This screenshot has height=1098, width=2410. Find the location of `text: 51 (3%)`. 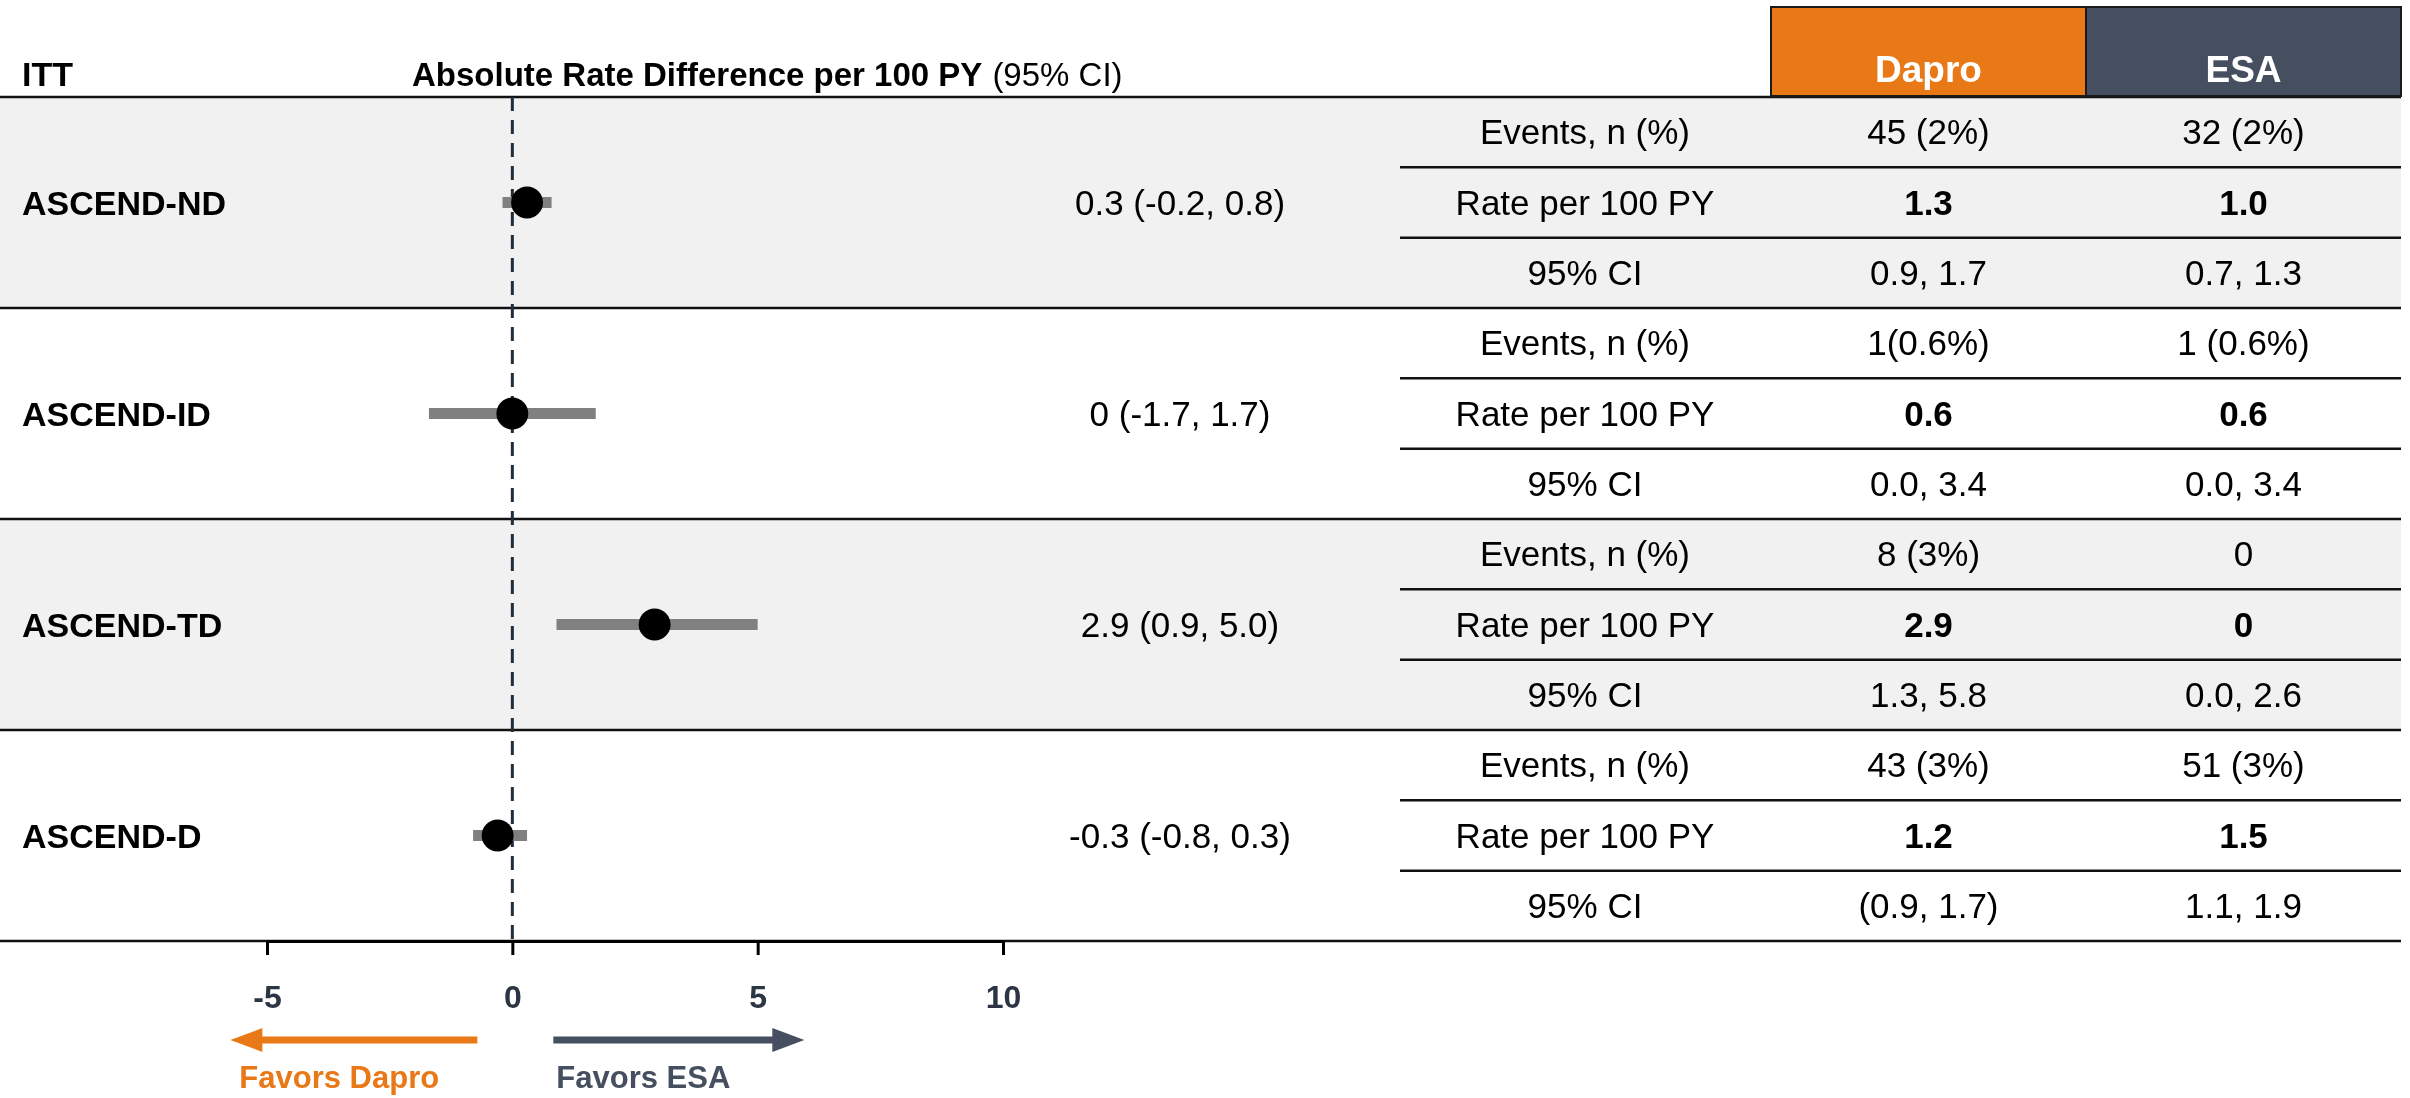

text: 51 (3%) is located at coordinates (2243, 765).